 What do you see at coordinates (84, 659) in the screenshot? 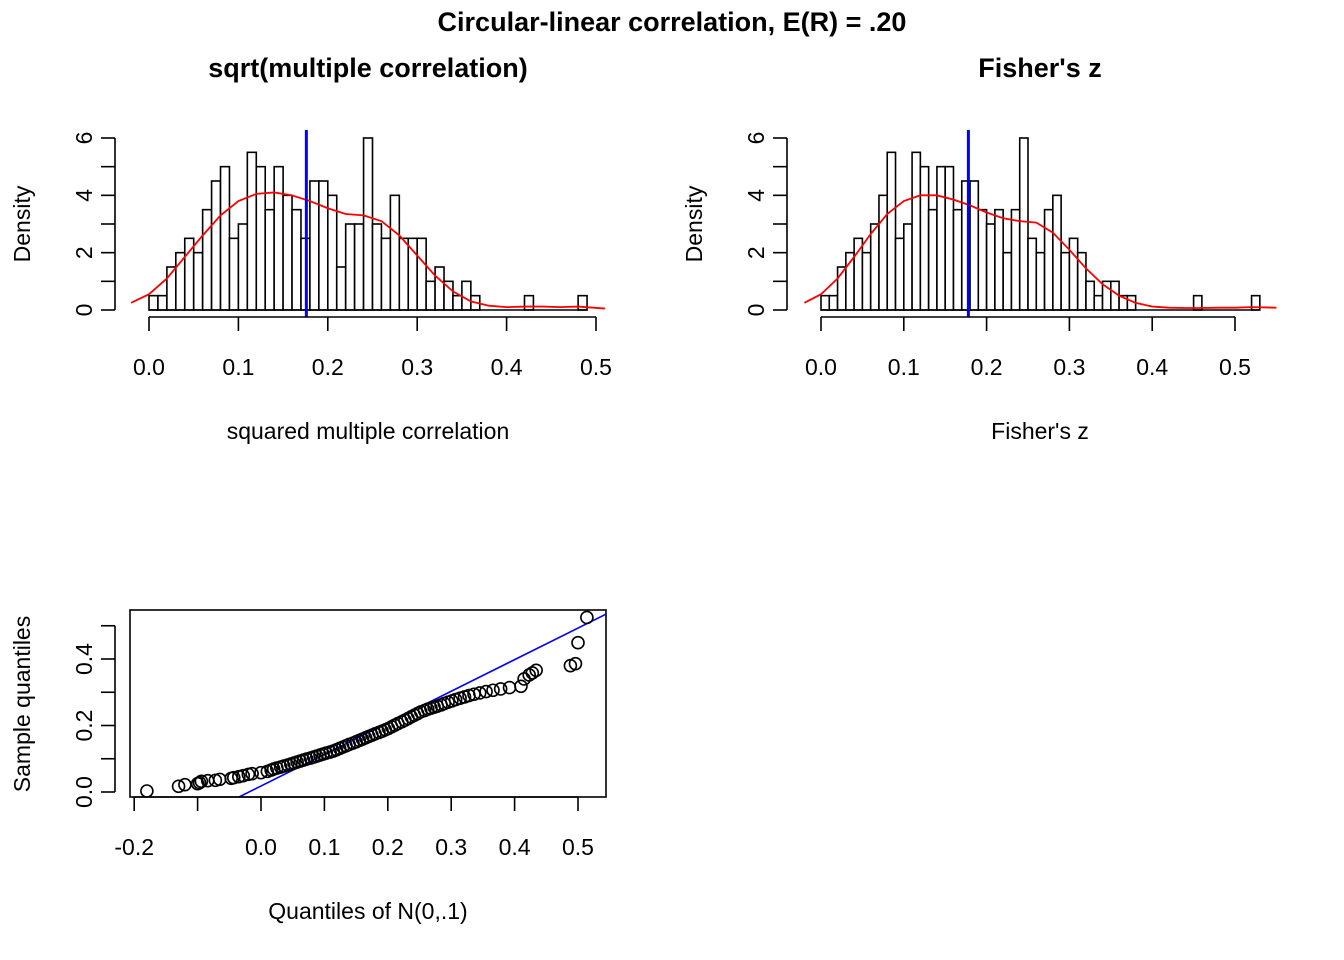
I see `y-tick-label: 0.4` at bounding box center [84, 659].